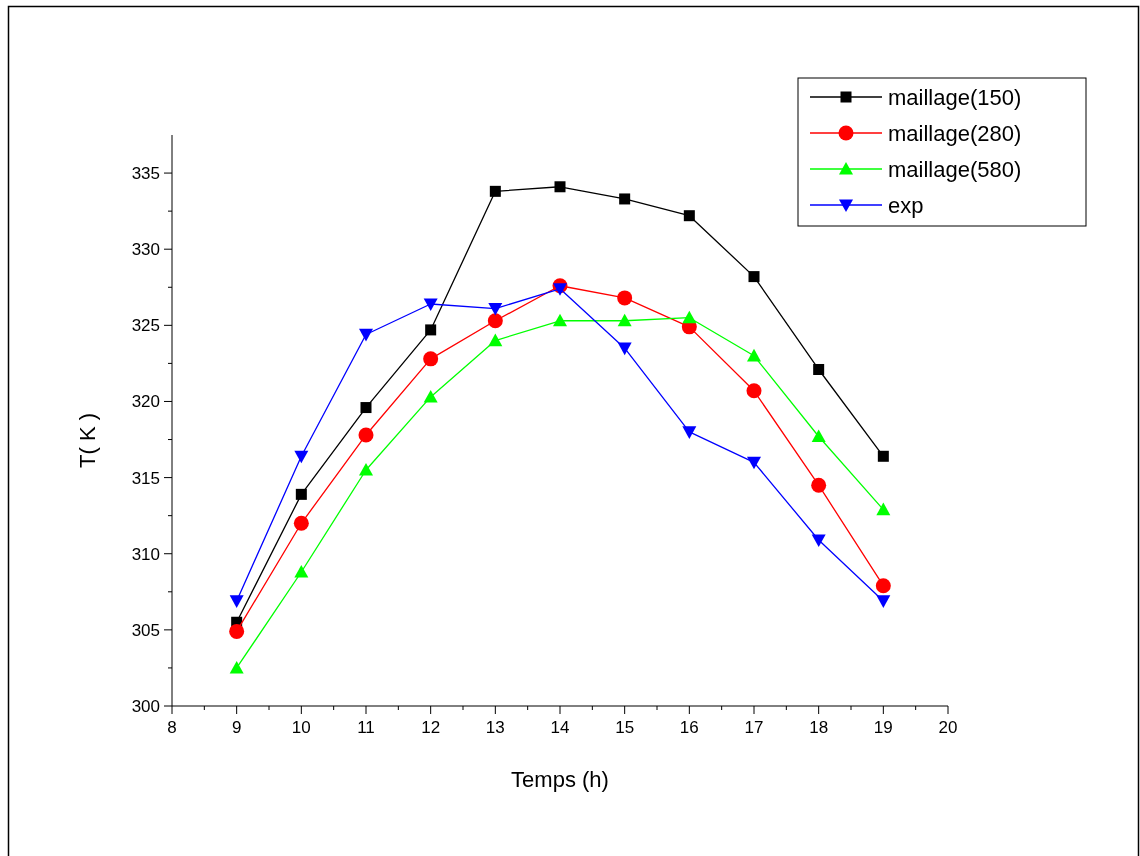  I want to click on x-tick-label: 16, so click(689, 727).